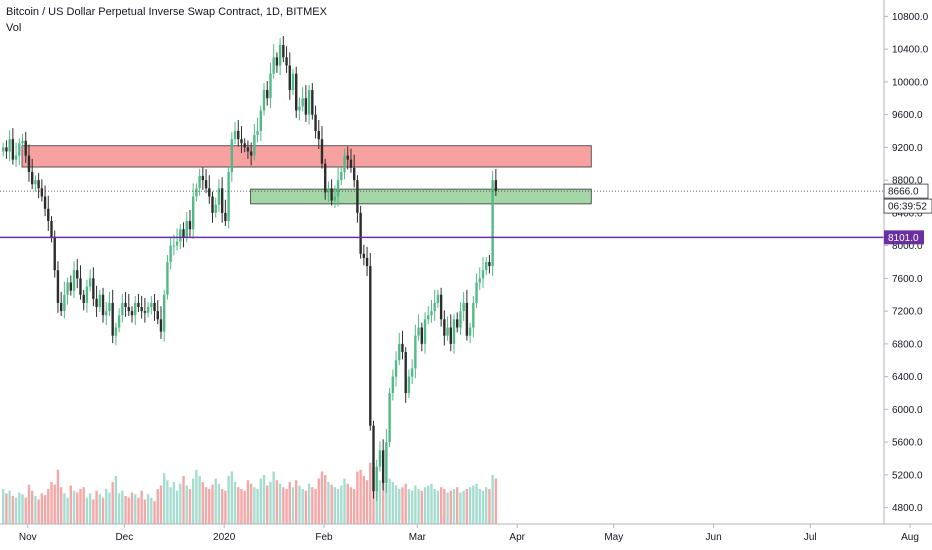  Describe the element at coordinates (910, 537) in the screenshot. I see `x-tick-label: Aug` at that location.